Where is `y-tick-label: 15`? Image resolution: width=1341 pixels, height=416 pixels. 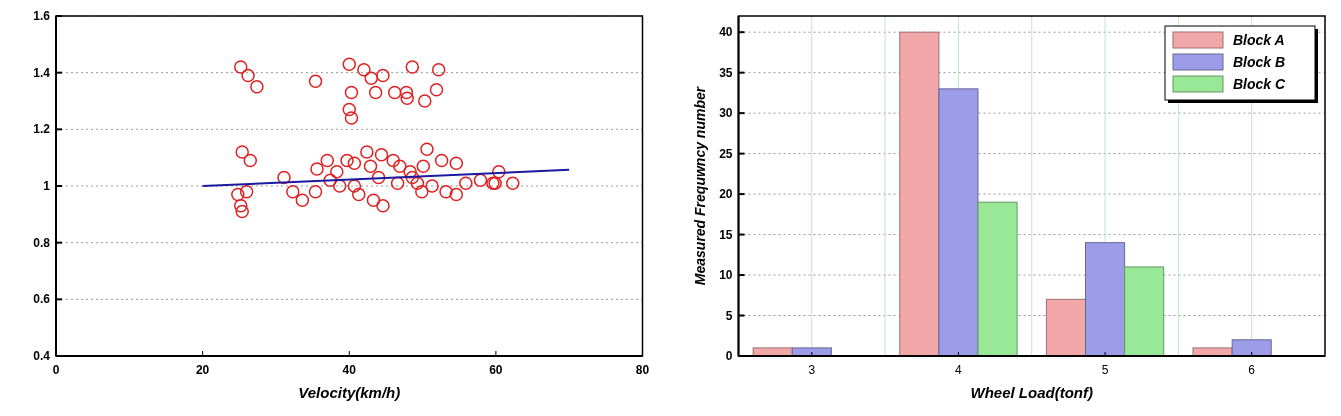 y-tick-label: 15 is located at coordinates (726, 234).